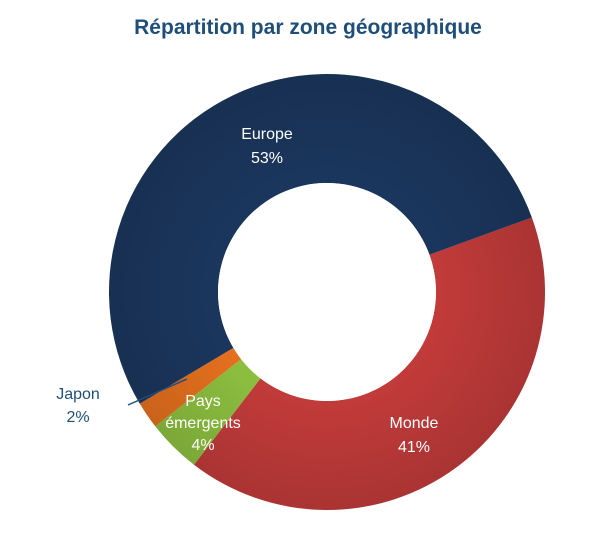 Image resolution: width=616 pixels, height=554 pixels. I want to click on leader-line-japon, so click(157, 392).